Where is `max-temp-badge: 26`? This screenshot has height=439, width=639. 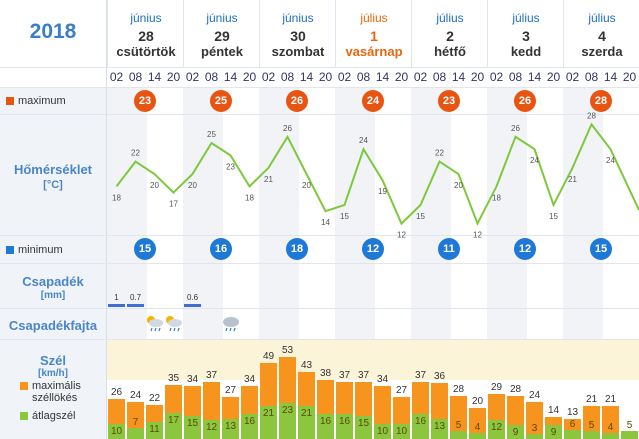
max-temp-badge: 26 is located at coordinates (297, 101).